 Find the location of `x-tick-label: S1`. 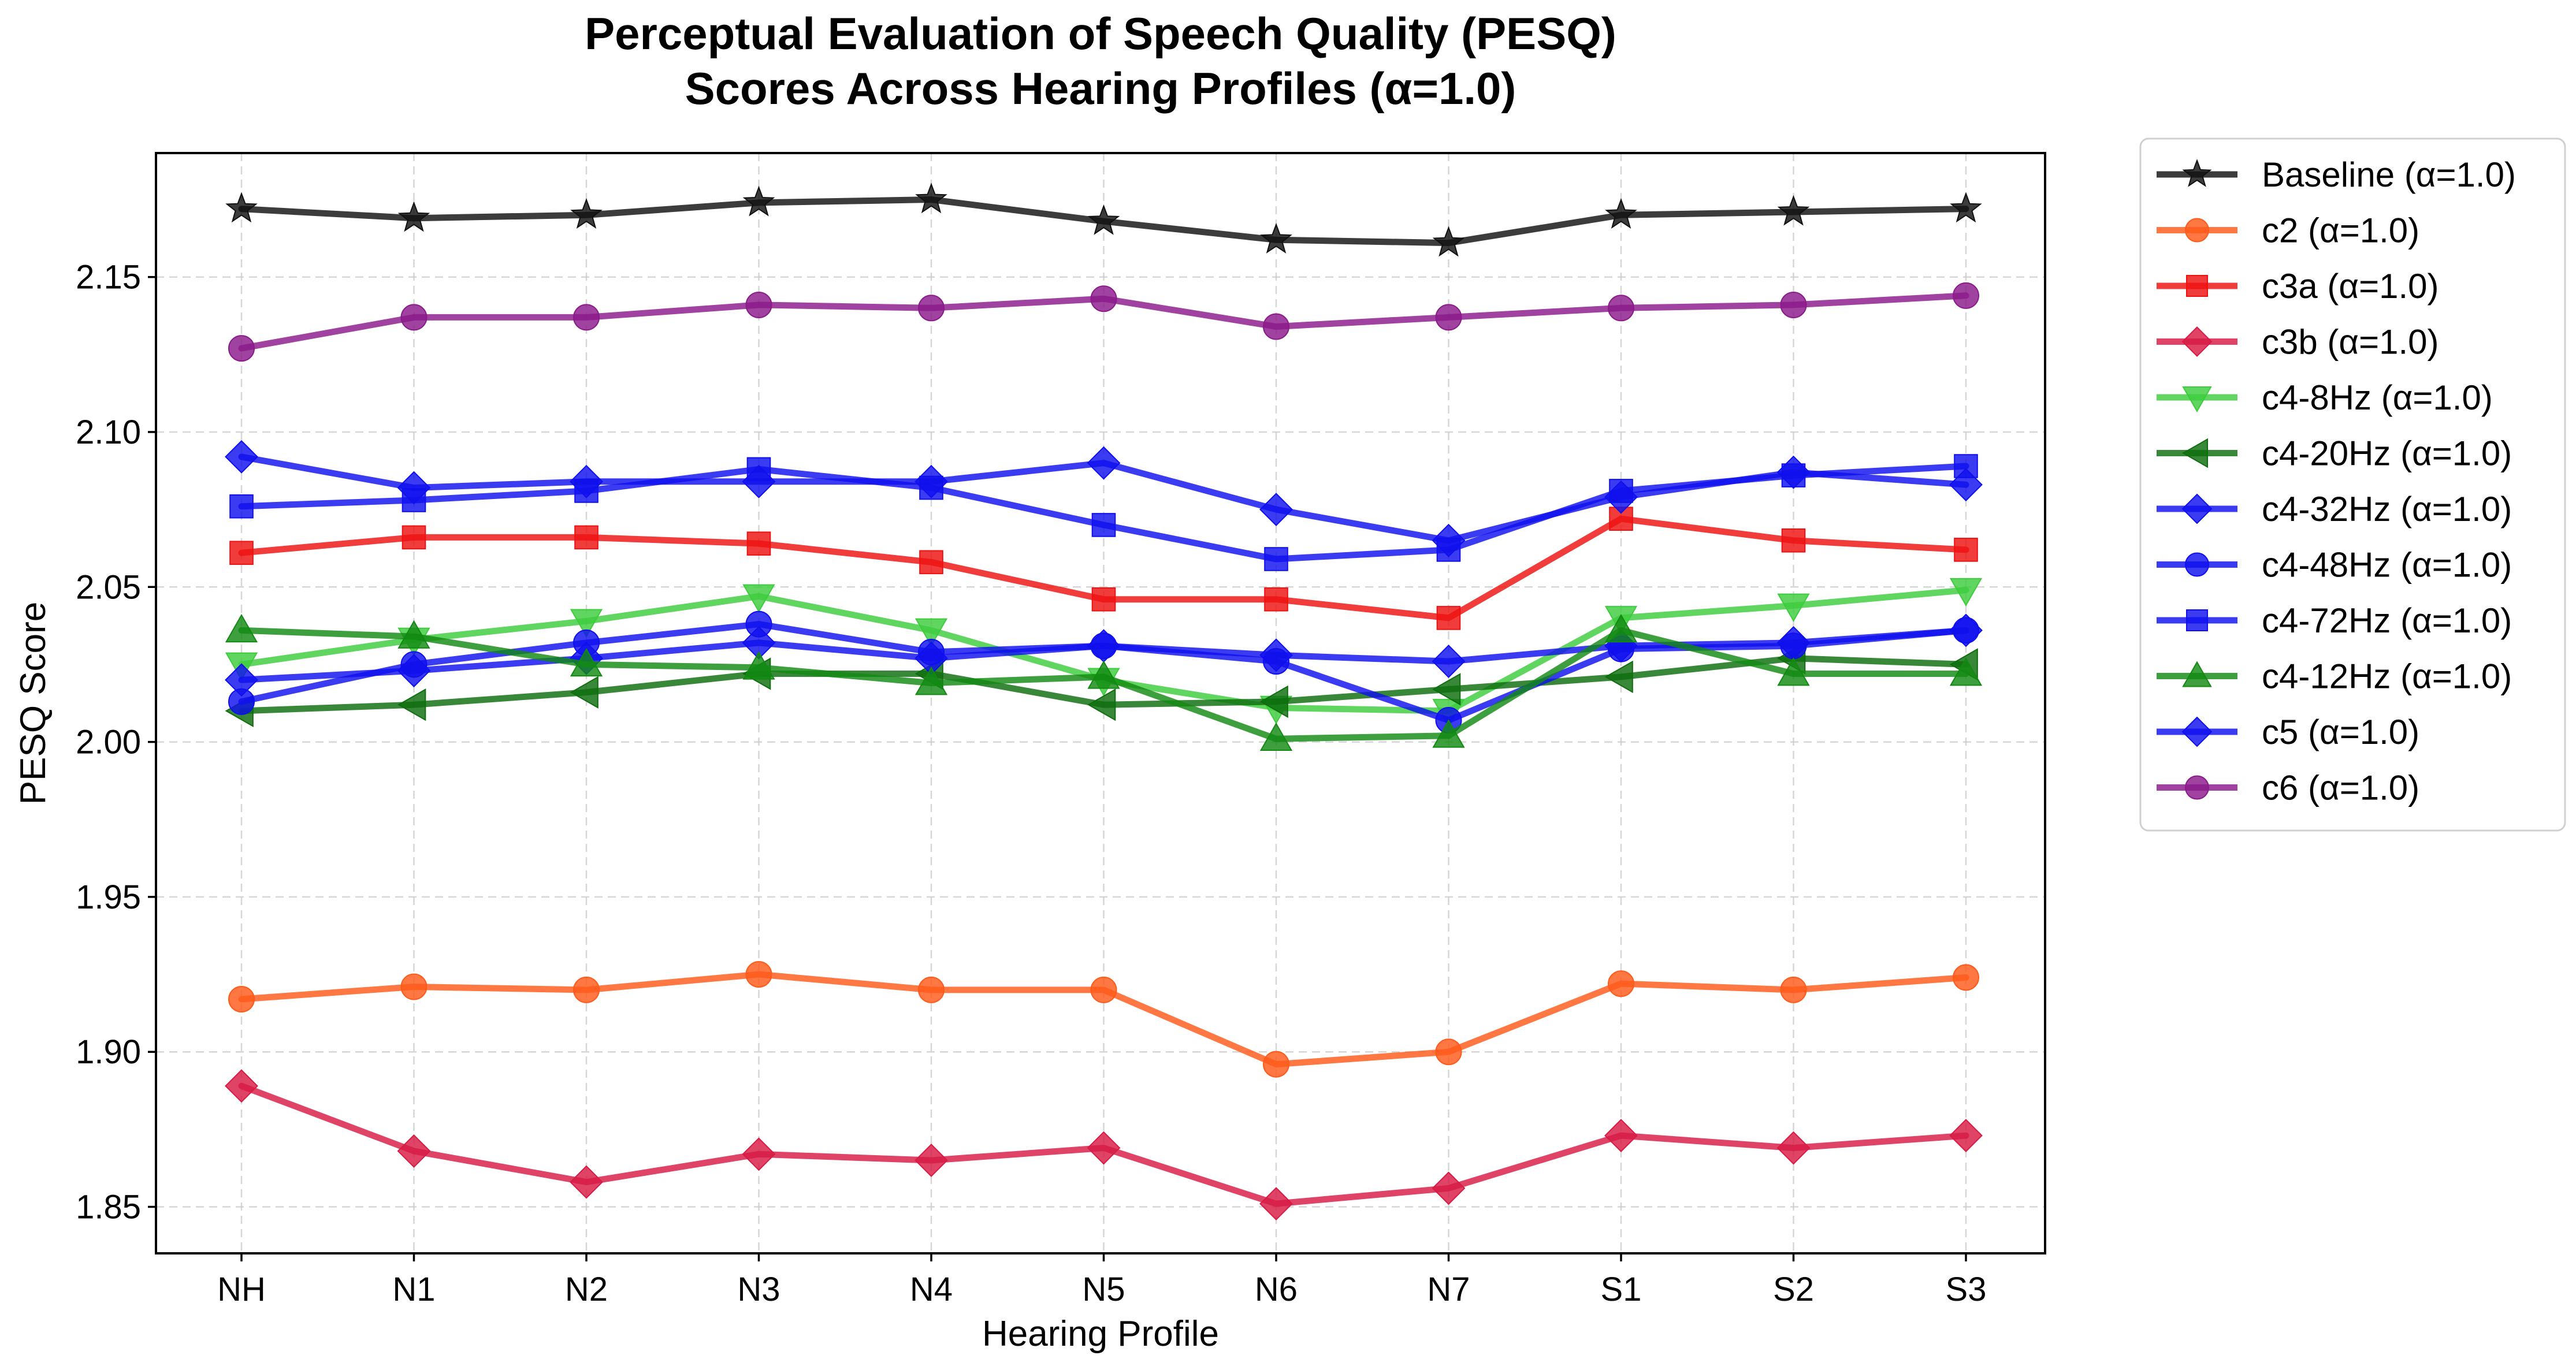

x-tick-label: S1 is located at coordinates (1621, 1289).